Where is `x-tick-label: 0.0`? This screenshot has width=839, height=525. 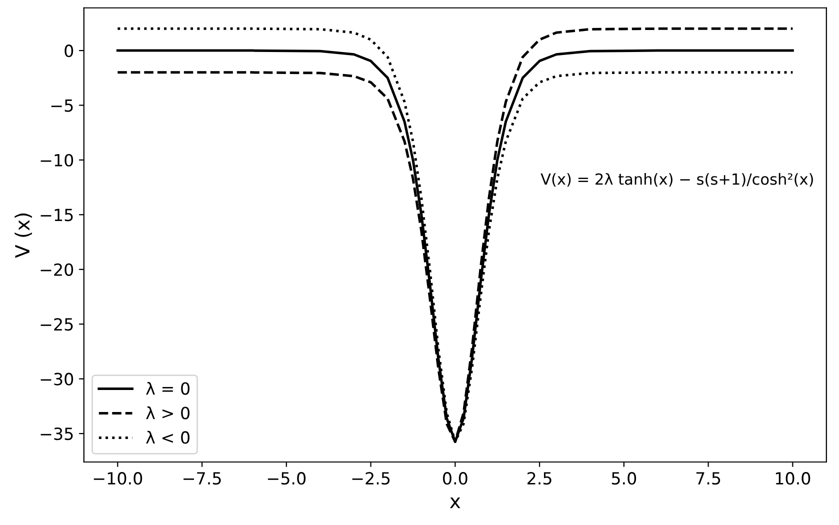 x-tick-label: 0.0 is located at coordinates (455, 478).